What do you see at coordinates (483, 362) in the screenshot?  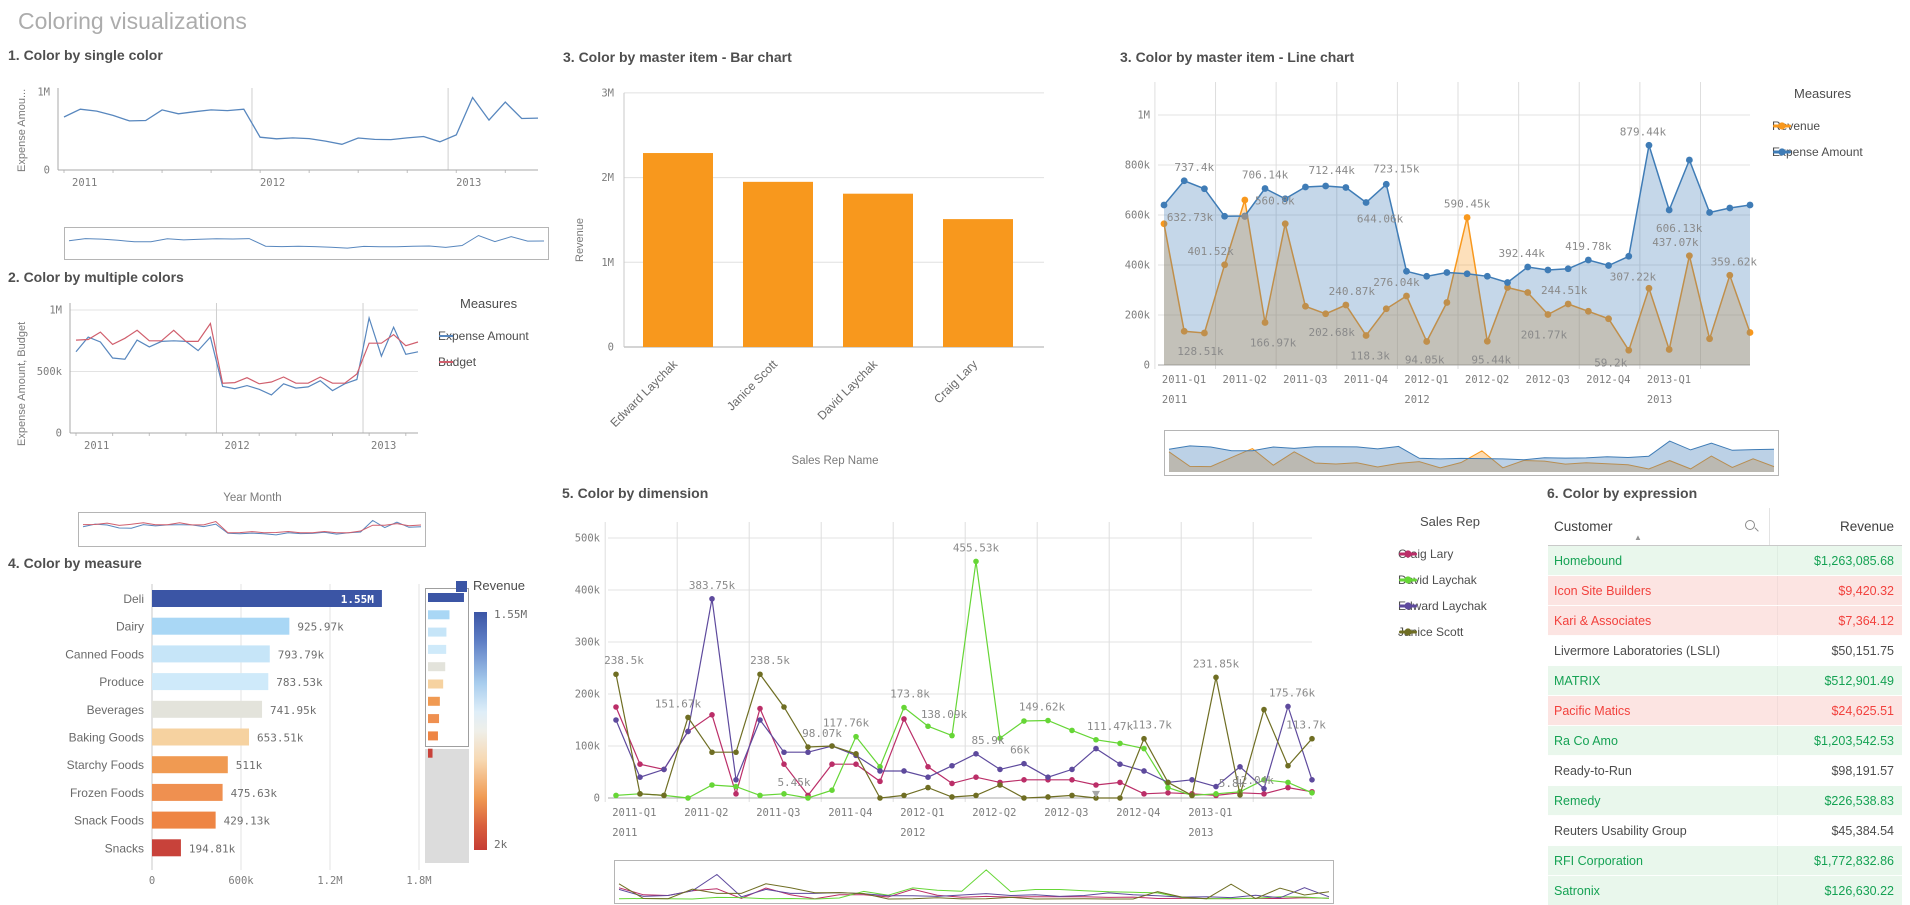 I see `legend-item-budget: Budget` at bounding box center [483, 362].